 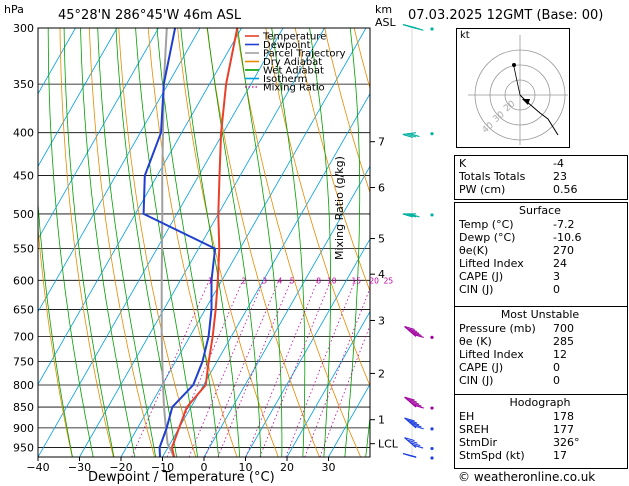 I want to click on hodograph-ring-label: 40, so click(x=488, y=127).